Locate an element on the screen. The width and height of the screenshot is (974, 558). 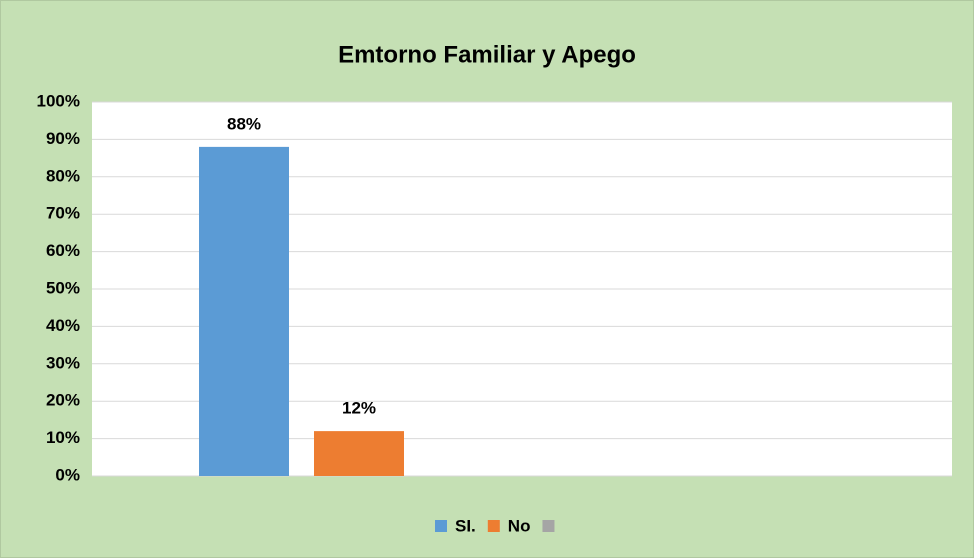
y-tick-label: 90% is located at coordinates (63, 138).